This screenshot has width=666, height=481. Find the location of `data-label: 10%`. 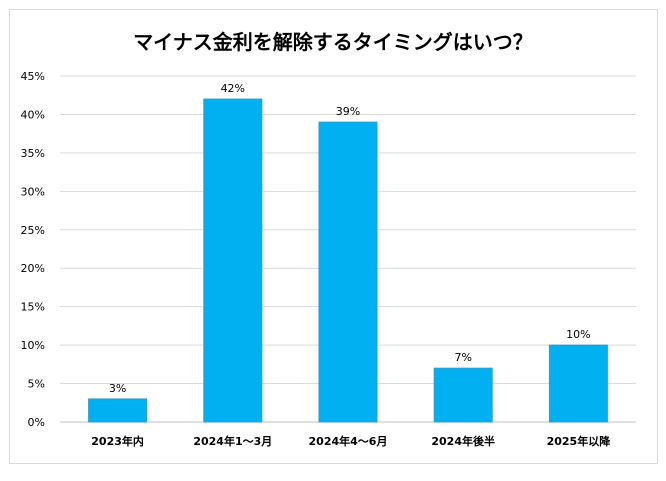

data-label: 10% is located at coordinates (578, 334).